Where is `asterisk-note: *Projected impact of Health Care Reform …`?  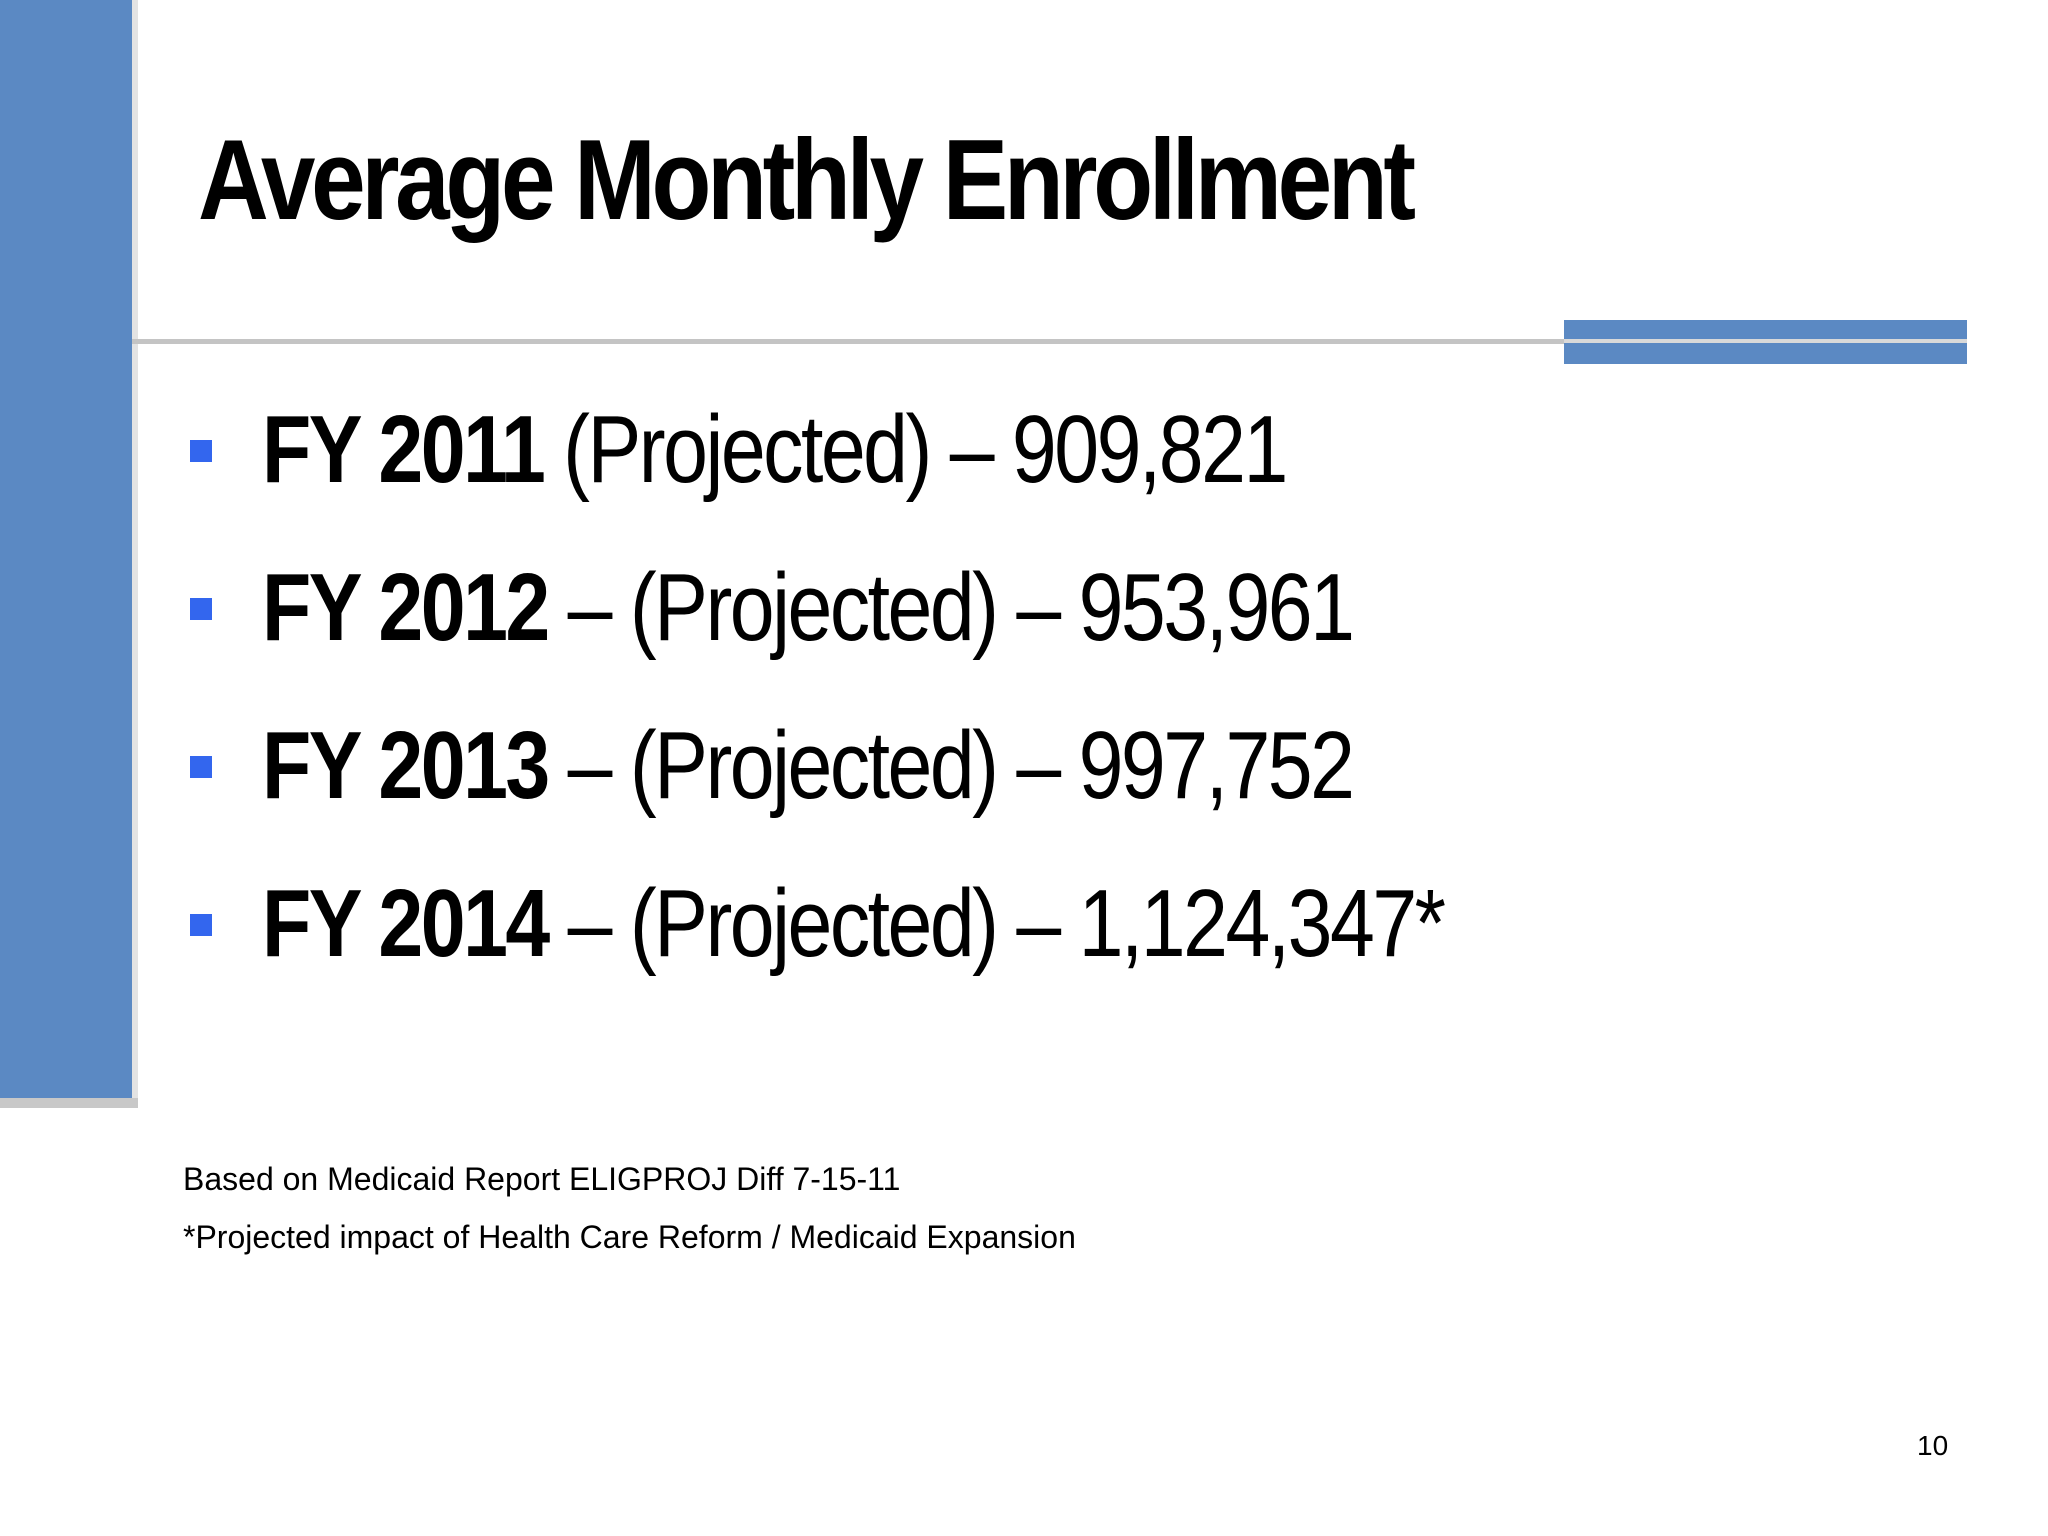
asterisk-note: *Projected impact of Health Care Reform … is located at coordinates (629, 1237).